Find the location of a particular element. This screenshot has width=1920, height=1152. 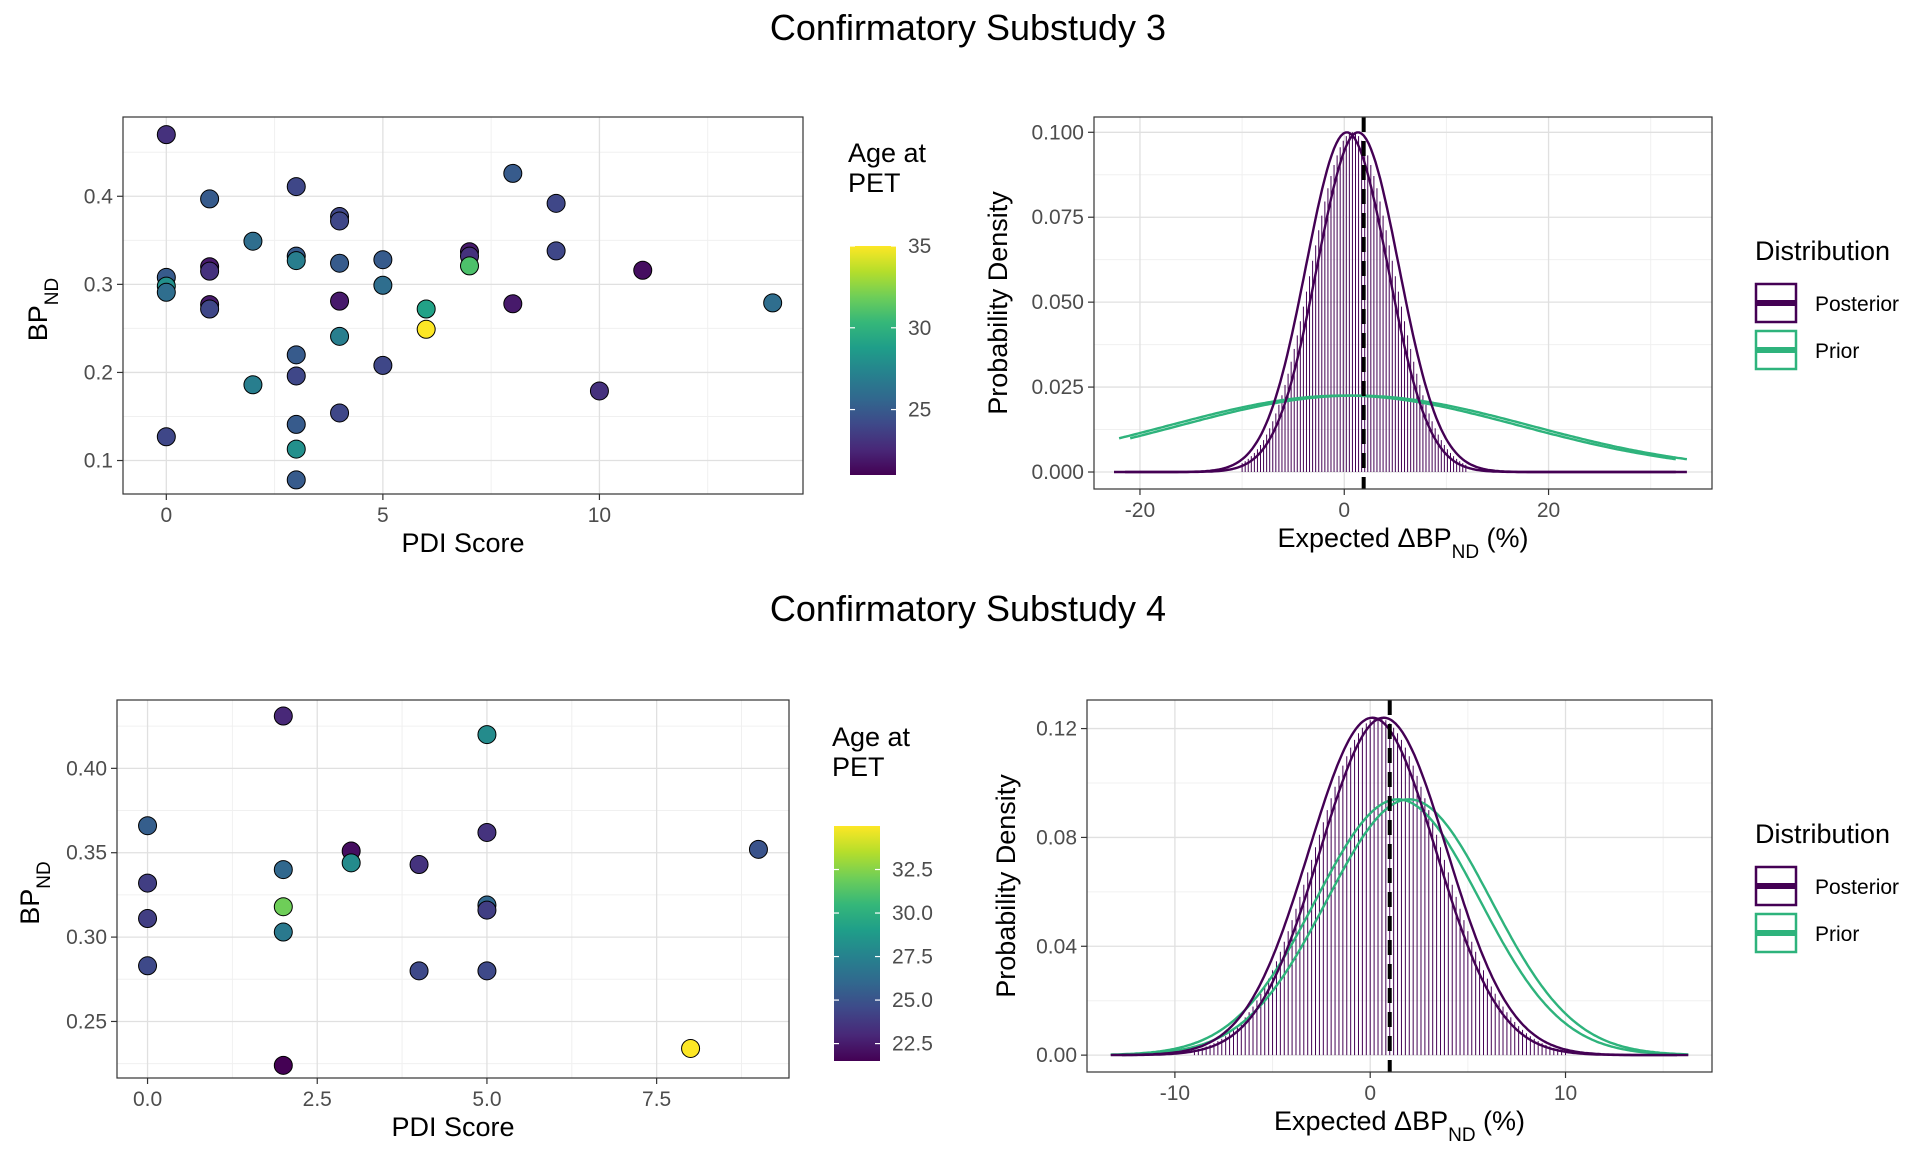

s3-density-y-axis-title: Probability Density is located at coordinates (998, 303).